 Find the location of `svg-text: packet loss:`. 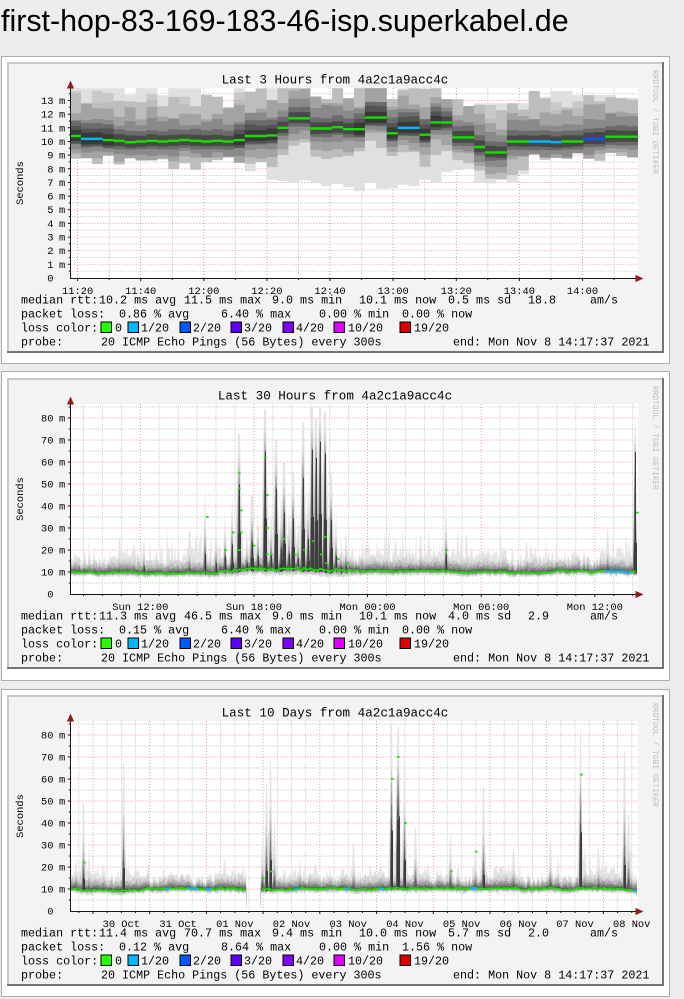

svg-text: packet loss: is located at coordinates (63, 630).